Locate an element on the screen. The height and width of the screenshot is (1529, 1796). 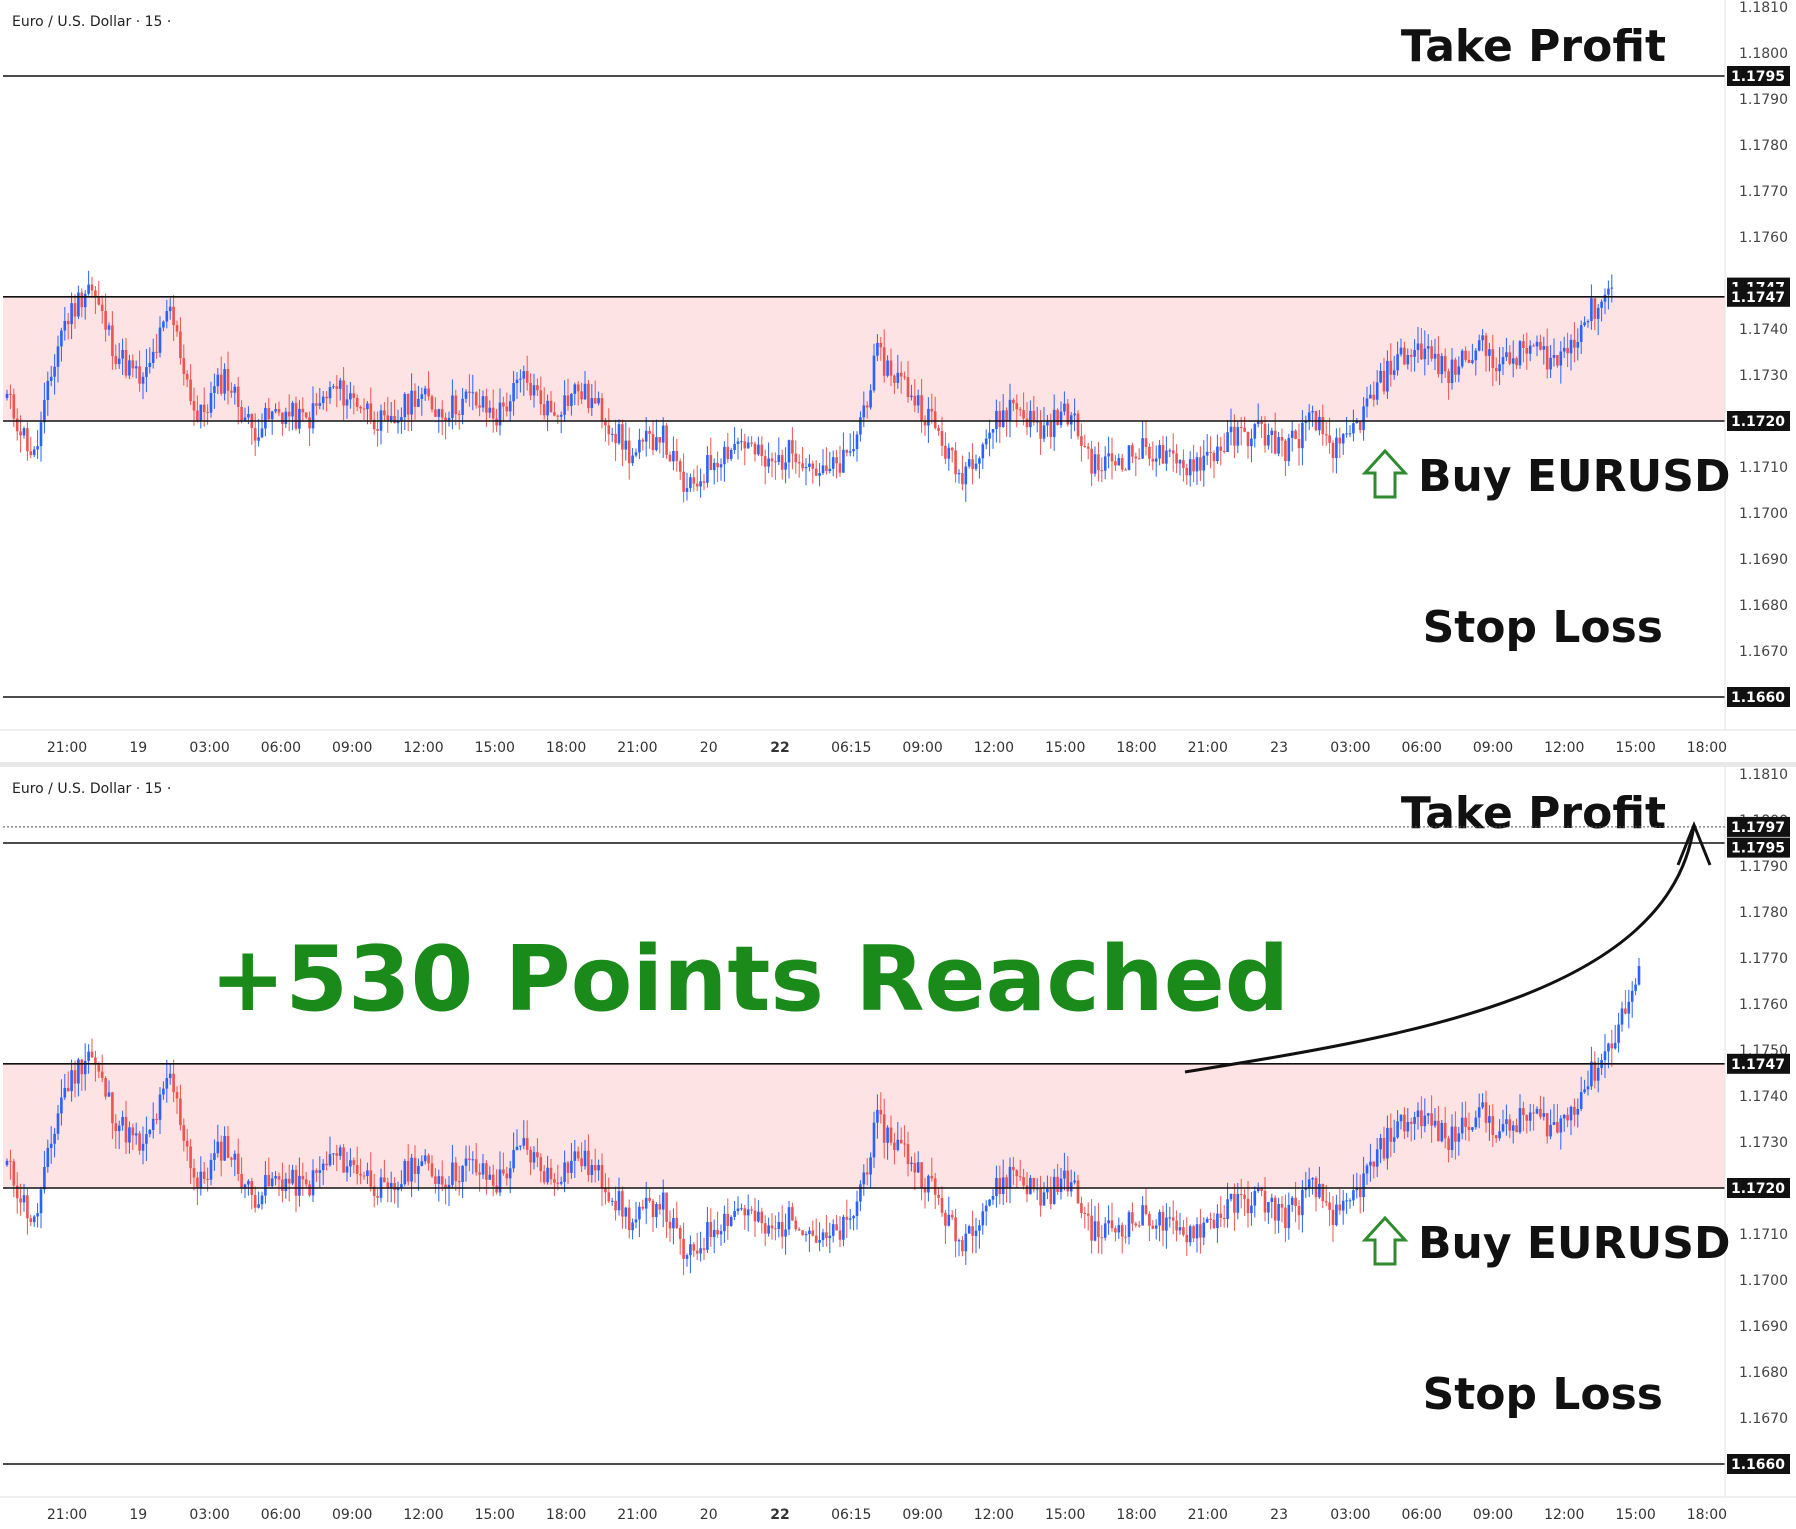
time-tick-label: 09:00 is located at coordinates (352, 748).